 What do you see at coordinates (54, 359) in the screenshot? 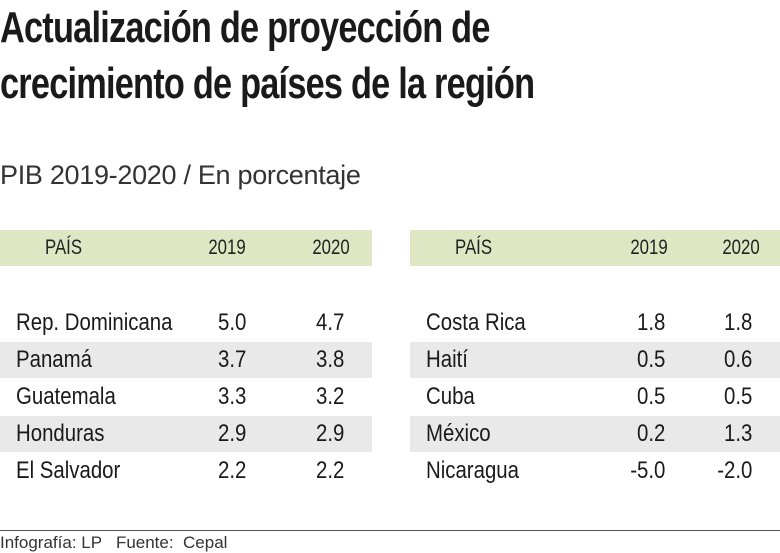
I see `country-cell: Panamá` at bounding box center [54, 359].